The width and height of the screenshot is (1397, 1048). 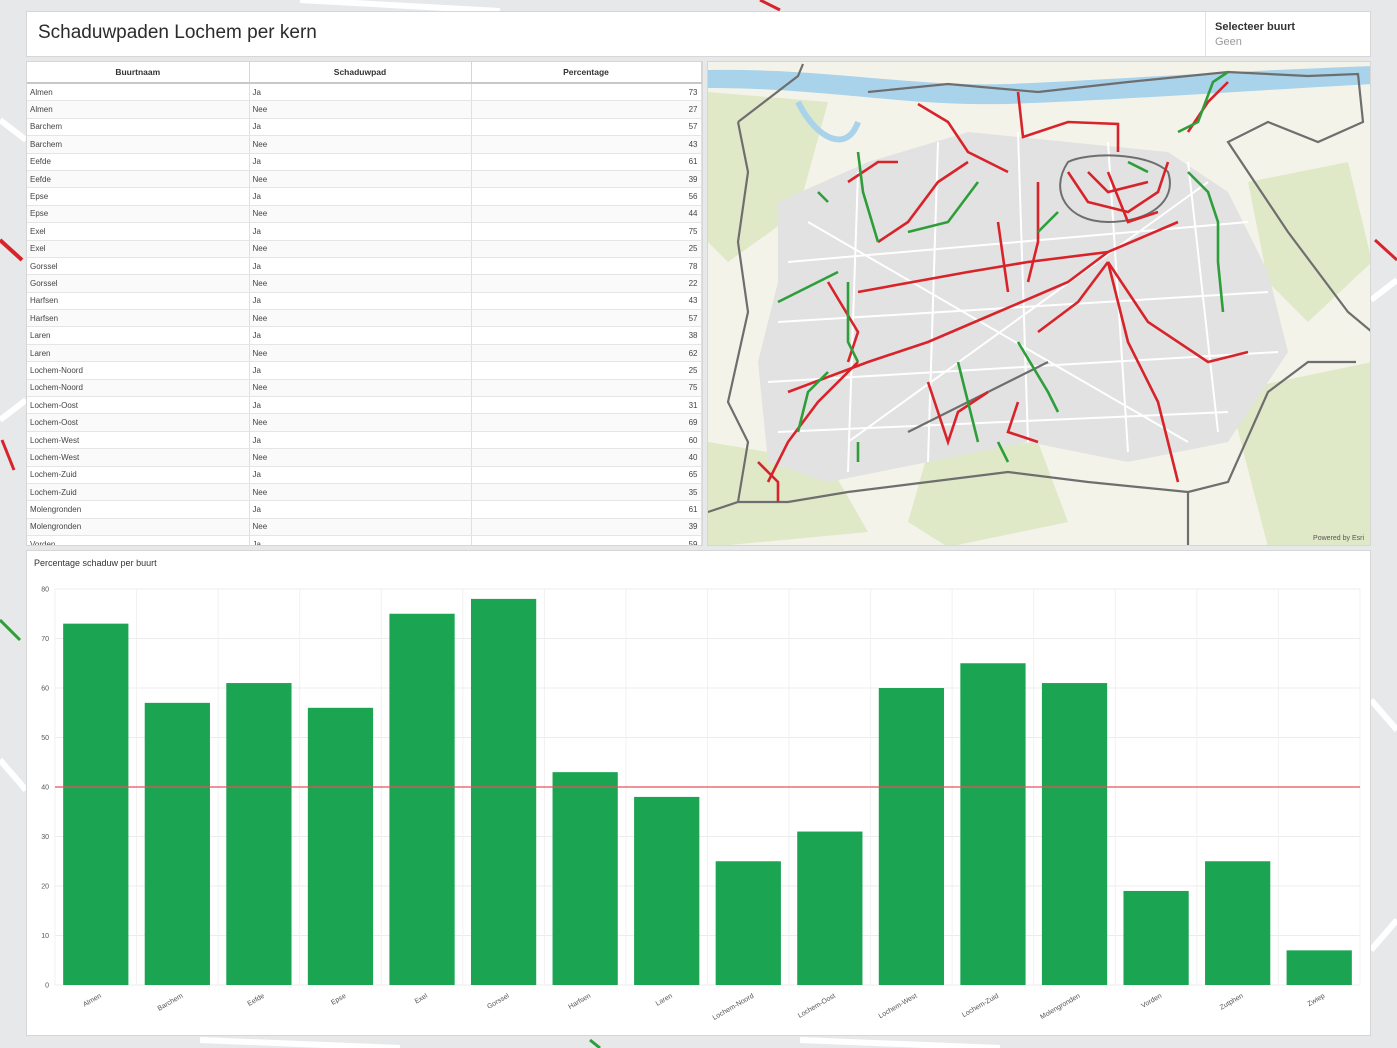 What do you see at coordinates (138, 301) in the screenshot?
I see `cell-buurtnaam: Harfsen` at bounding box center [138, 301].